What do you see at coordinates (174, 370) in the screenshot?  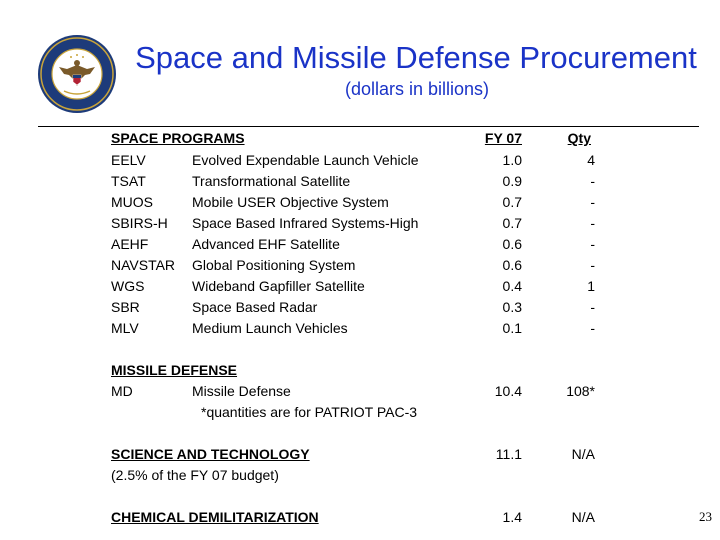 I see `missile-defense-header: MISSILE DEFENSE` at bounding box center [174, 370].